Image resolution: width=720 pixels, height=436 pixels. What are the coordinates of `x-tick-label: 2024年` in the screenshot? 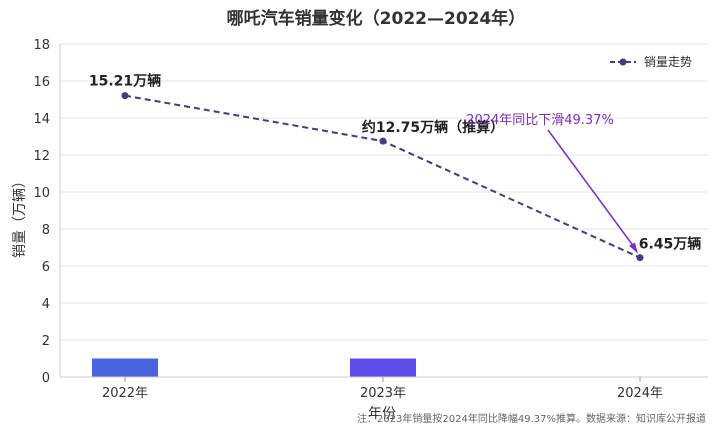 It's located at (640, 393).